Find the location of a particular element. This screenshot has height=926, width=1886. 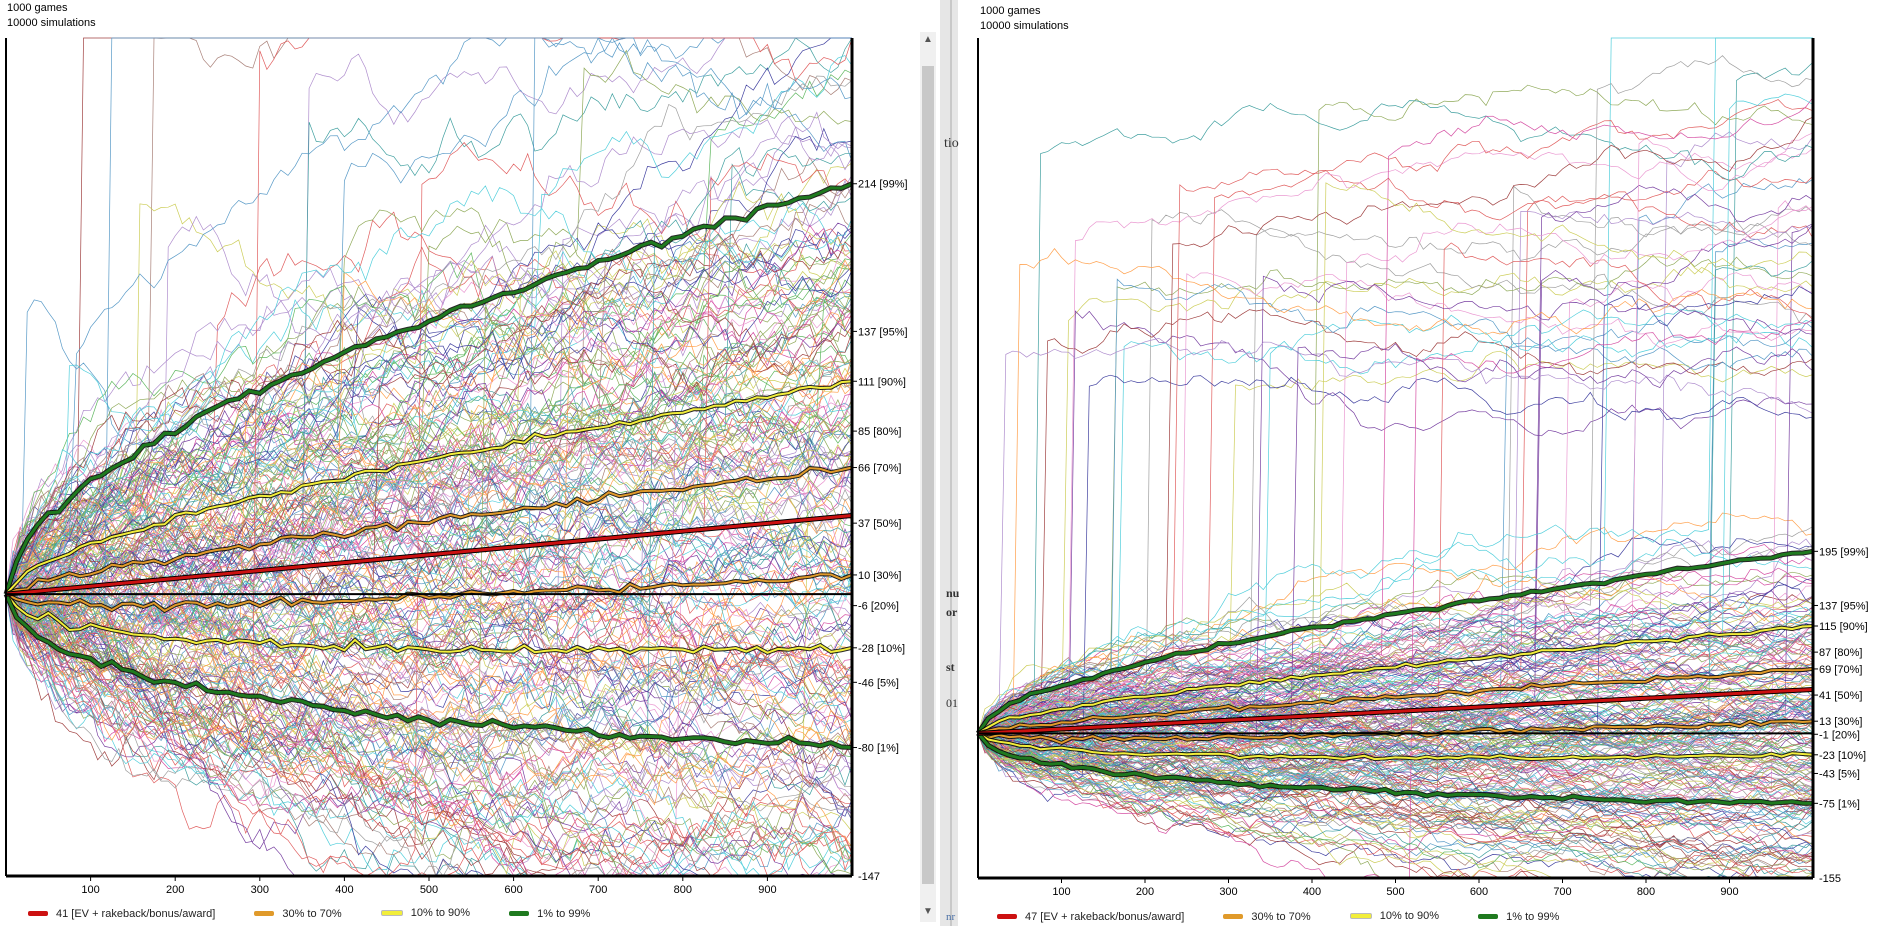

y-bottom-label: -147 is located at coordinates (869, 877).